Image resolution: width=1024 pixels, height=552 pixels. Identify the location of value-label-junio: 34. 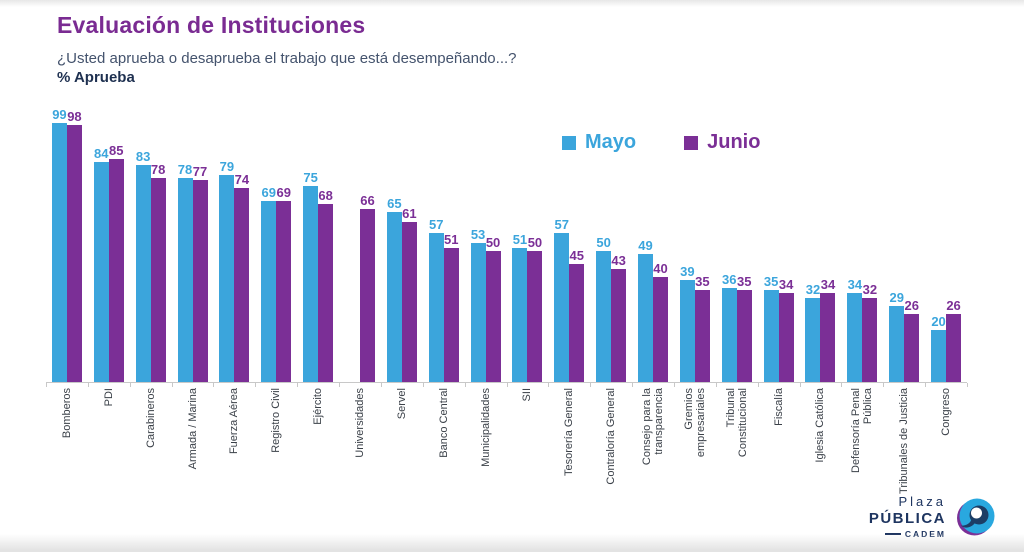
(828, 284).